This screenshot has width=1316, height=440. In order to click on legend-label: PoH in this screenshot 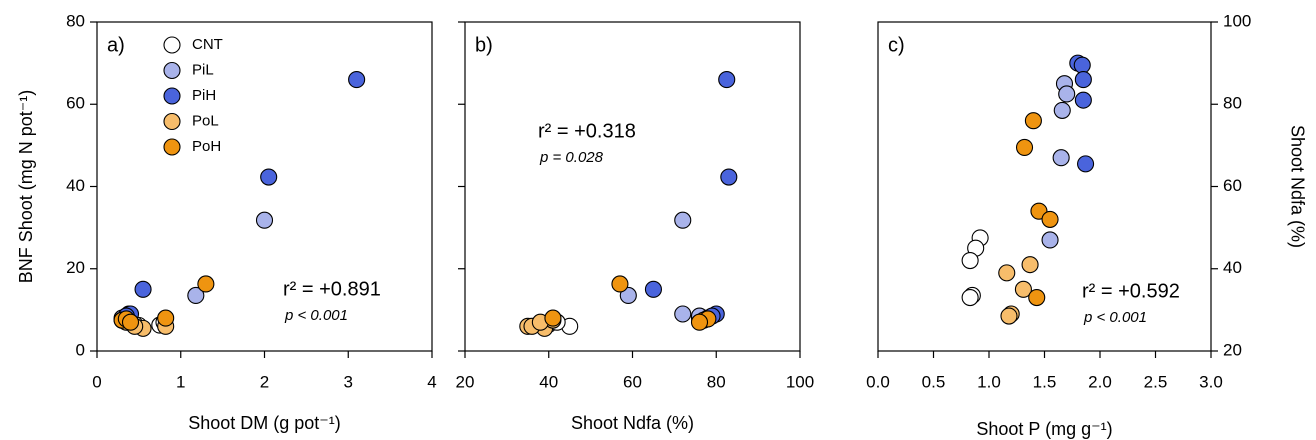, I will do `click(206, 146)`.